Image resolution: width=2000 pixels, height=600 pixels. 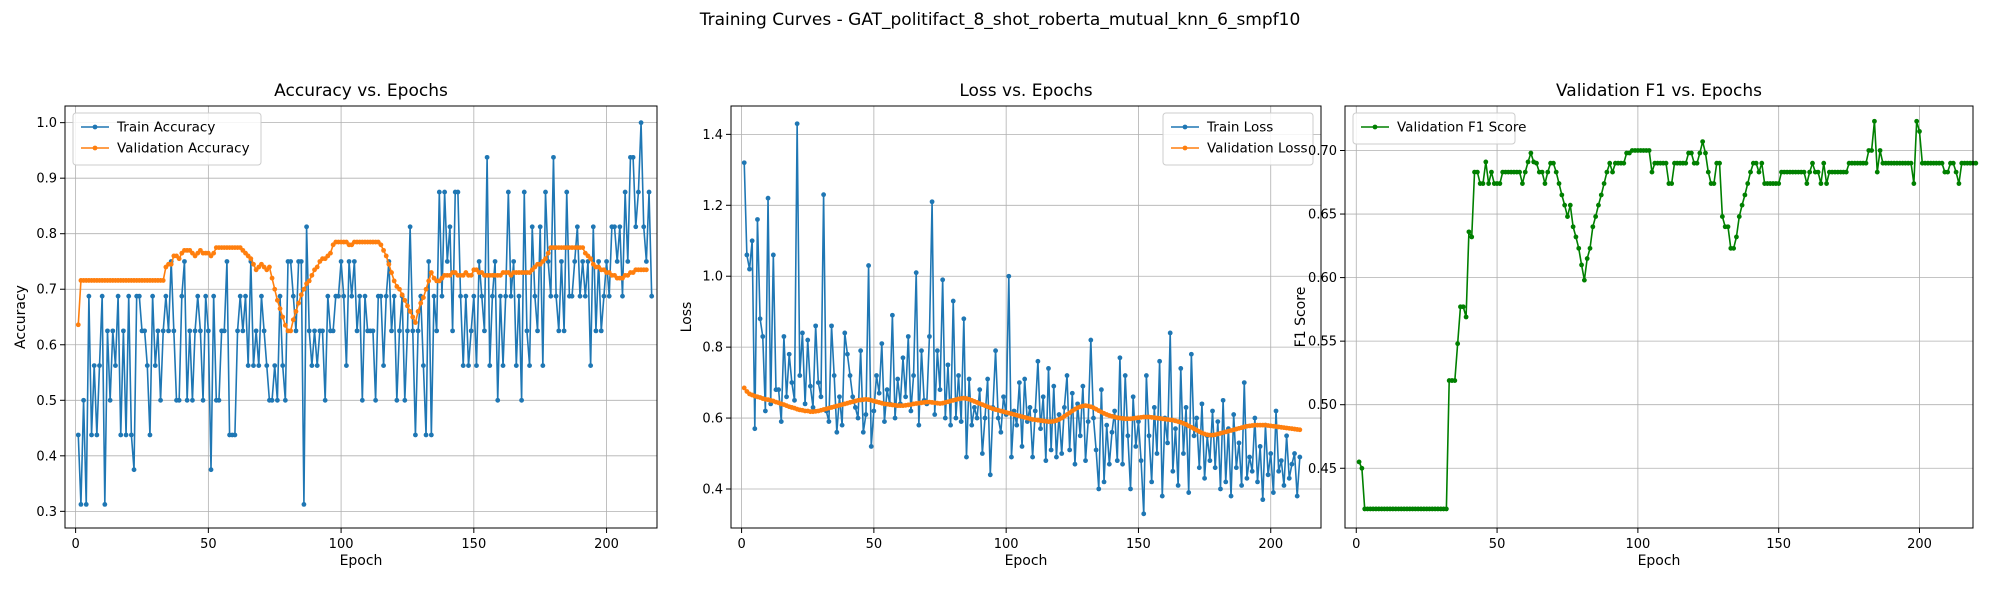 I want to click on legend: Train Loss Validation Loss, so click(x=1238, y=139).